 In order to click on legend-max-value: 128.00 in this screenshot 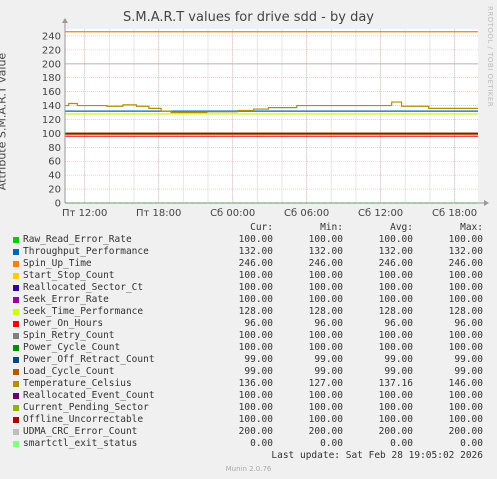, I will do `click(465, 311)`.